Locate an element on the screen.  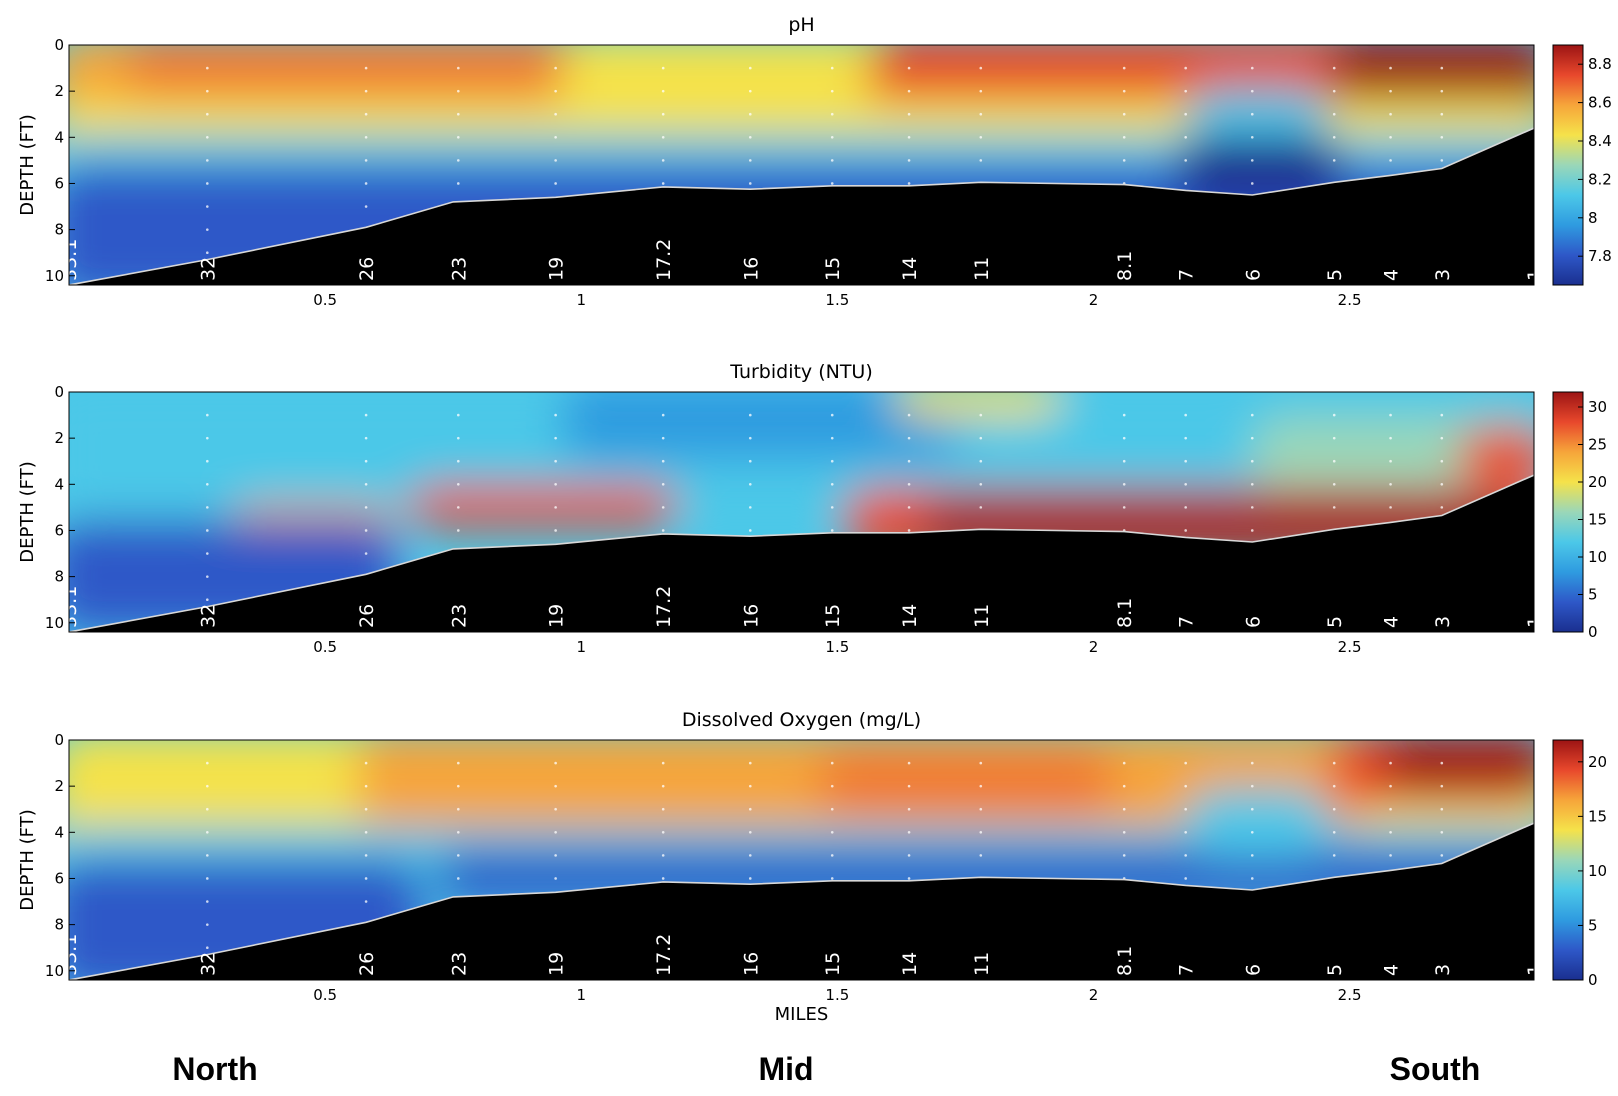
station-label: 19 is located at coordinates (557, 269).